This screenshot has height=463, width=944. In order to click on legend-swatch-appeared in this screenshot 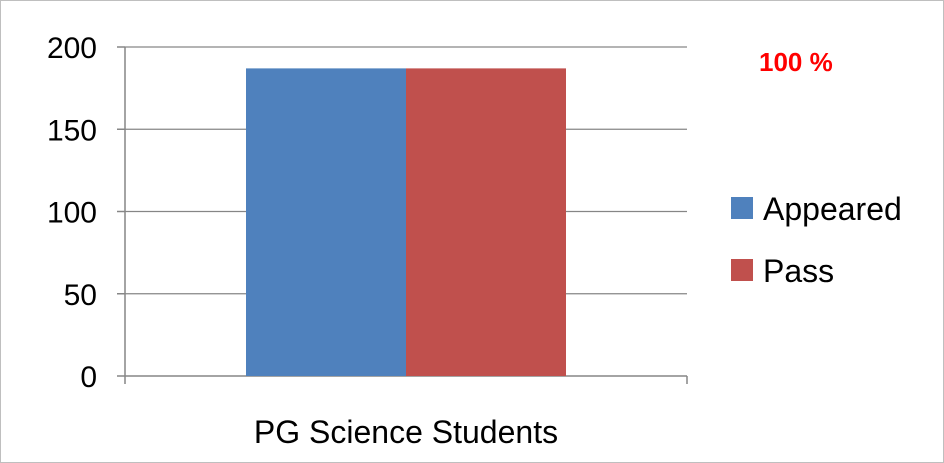, I will do `click(742, 208)`.